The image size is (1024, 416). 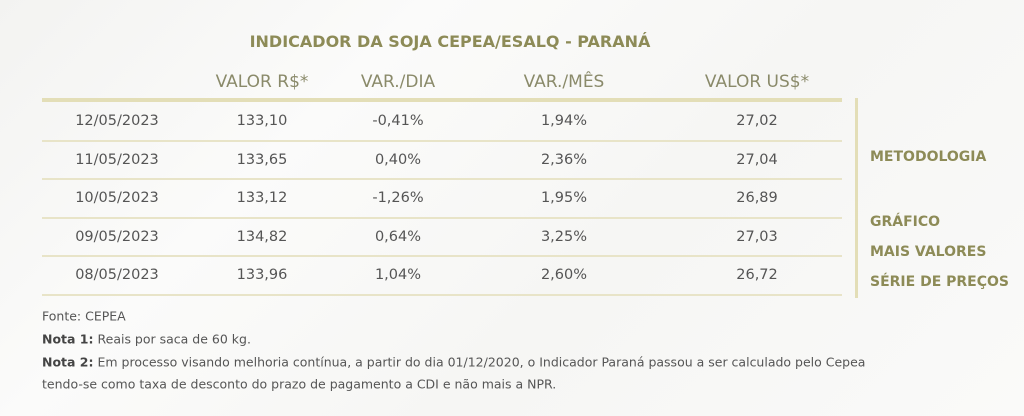 I want to click on value-cell: 26,72, so click(x=757, y=275).